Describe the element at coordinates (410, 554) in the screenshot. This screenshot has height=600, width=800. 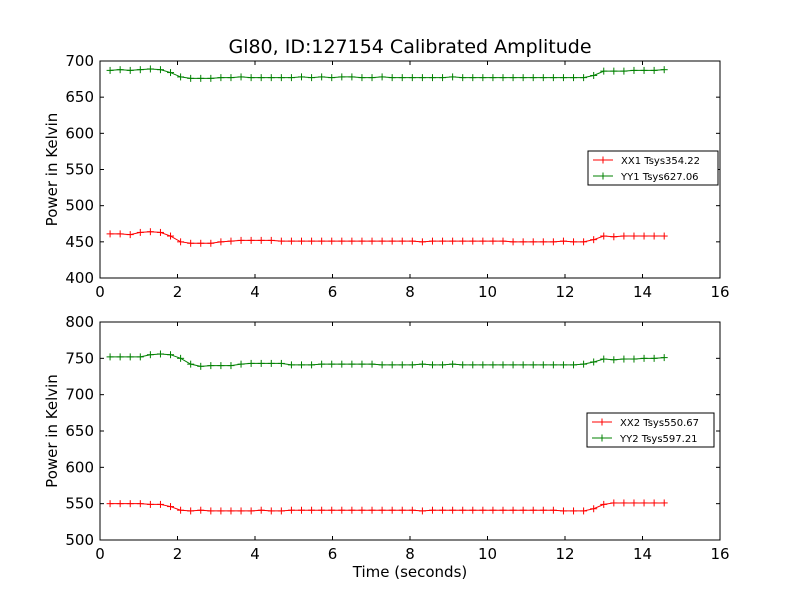
I see `x-tick-label: 8` at that location.